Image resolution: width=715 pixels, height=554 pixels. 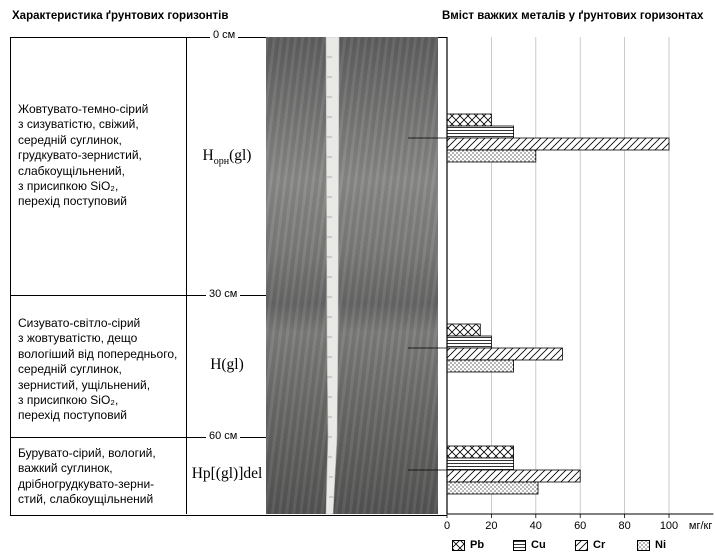 I want to click on x-tick-label-100: 100, so click(x=669, y=526).